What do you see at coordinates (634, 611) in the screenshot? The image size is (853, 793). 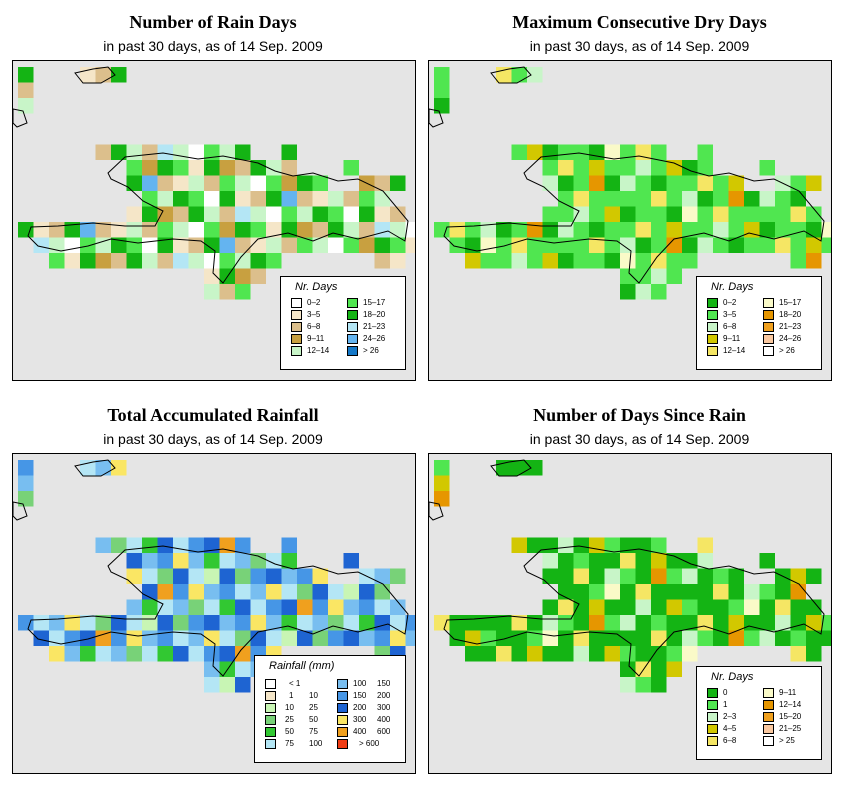 I see `coastline` at bounding box center [634, 611].